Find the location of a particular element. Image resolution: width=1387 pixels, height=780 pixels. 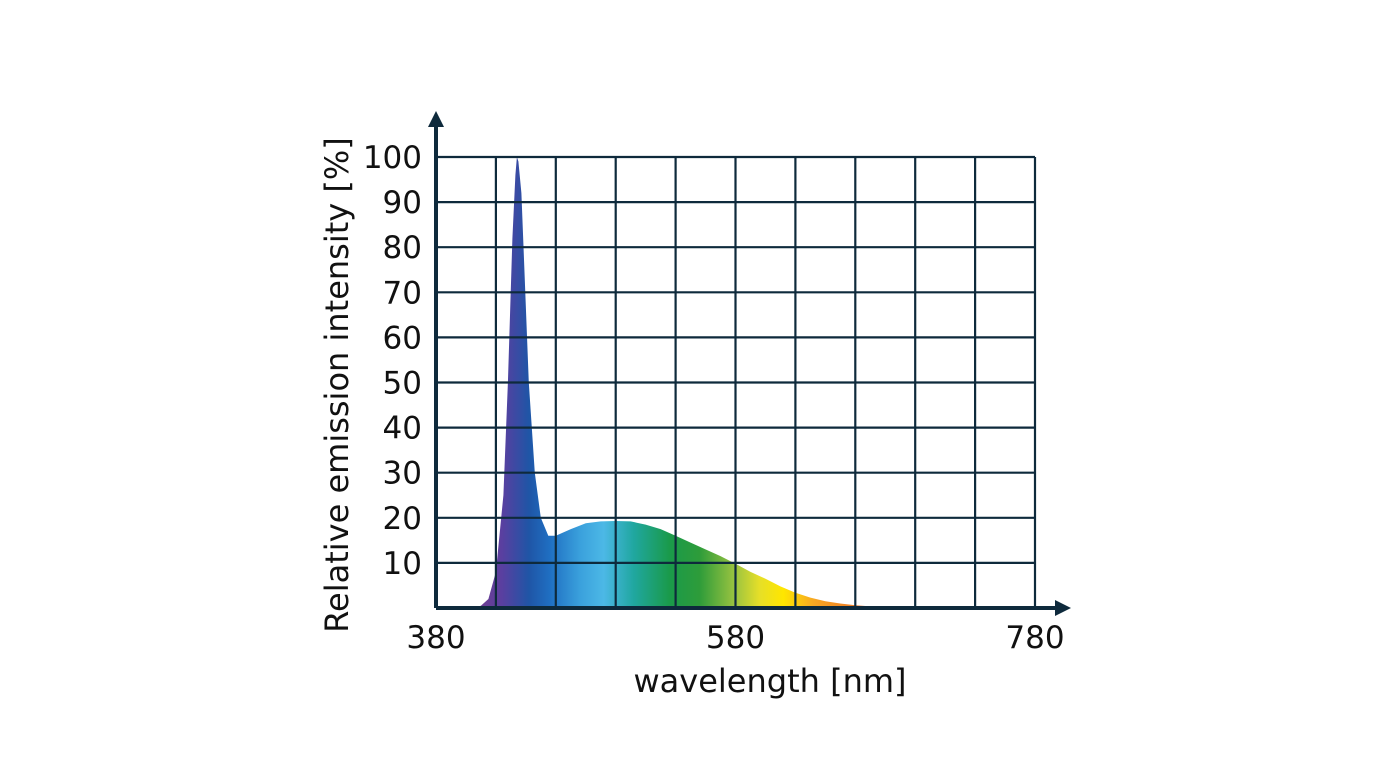

y-tick-label: 50 is located at coordinates (402, 384).